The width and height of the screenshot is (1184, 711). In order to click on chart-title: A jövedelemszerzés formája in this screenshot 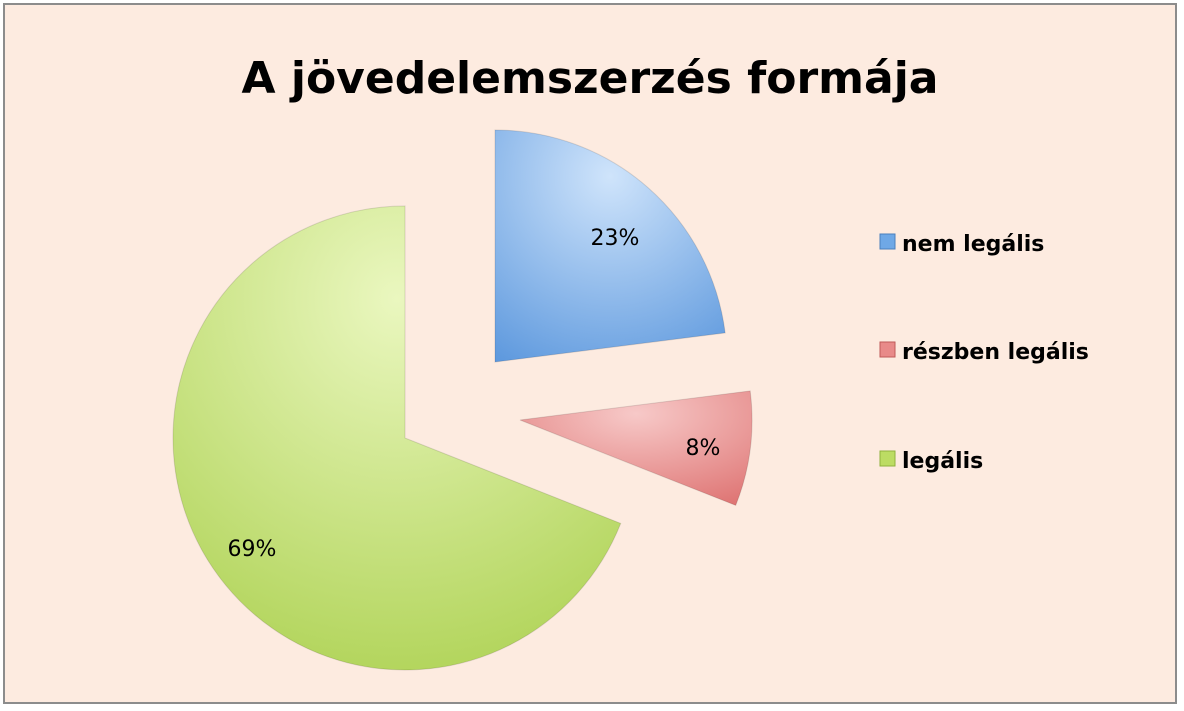, I will do `click(590, 78)`.